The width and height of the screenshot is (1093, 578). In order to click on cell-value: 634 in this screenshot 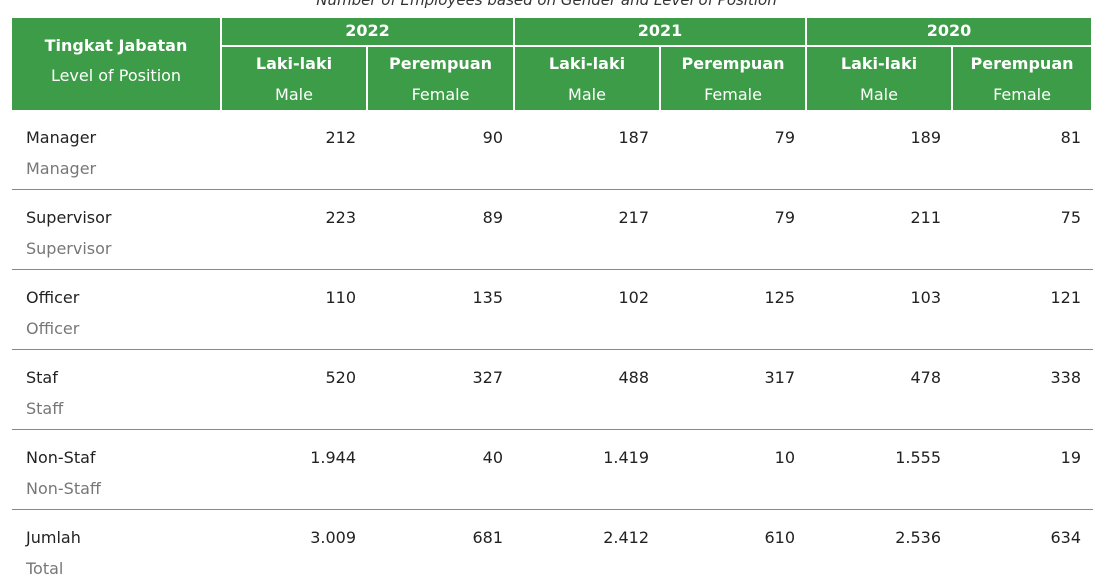, I will do `click(1065, 537)`.